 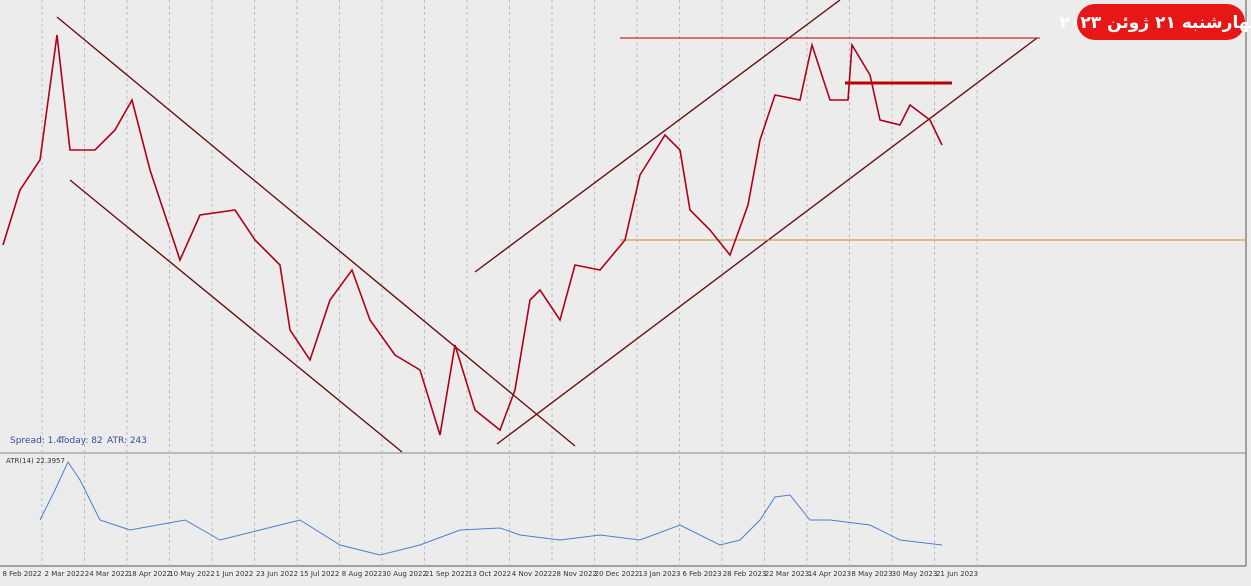 What do you see at coordinates (320, 574) in the screenshot?
I see `date-label: 15 Jul 2022` at bounding box center [320, 574].